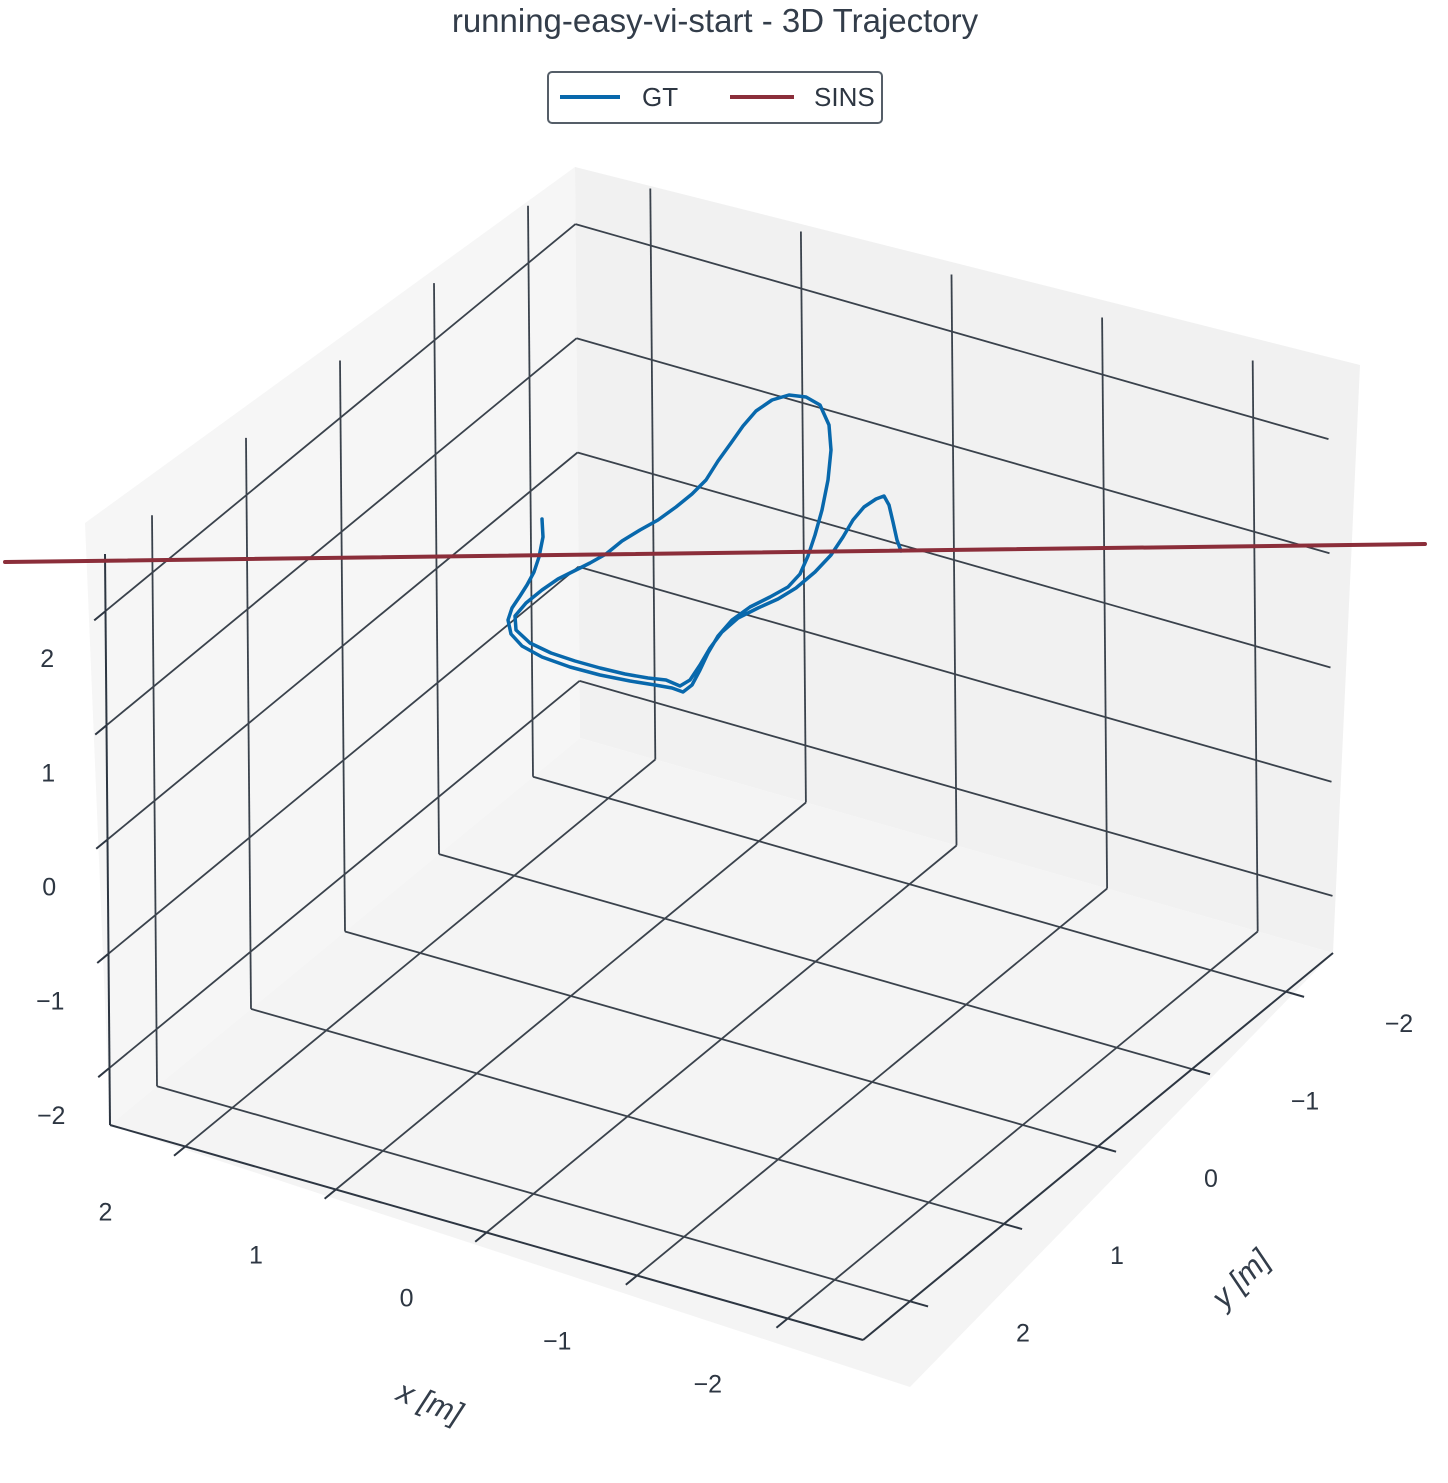  Describe the element at coordinates (105, 1212) in the screenshot. I see `y-tick-label-4: 2` at that location.